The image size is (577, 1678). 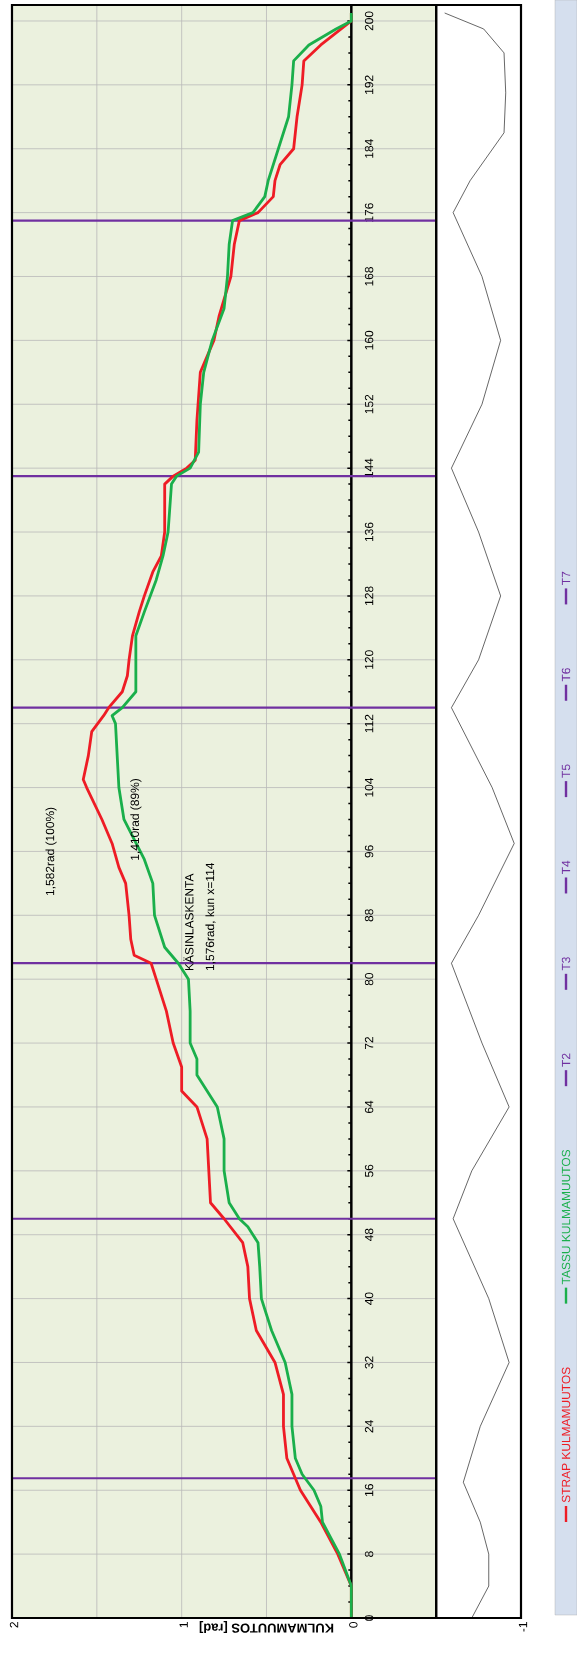 I want to click on y-tick-label: 200, so click(x=369, y=21).